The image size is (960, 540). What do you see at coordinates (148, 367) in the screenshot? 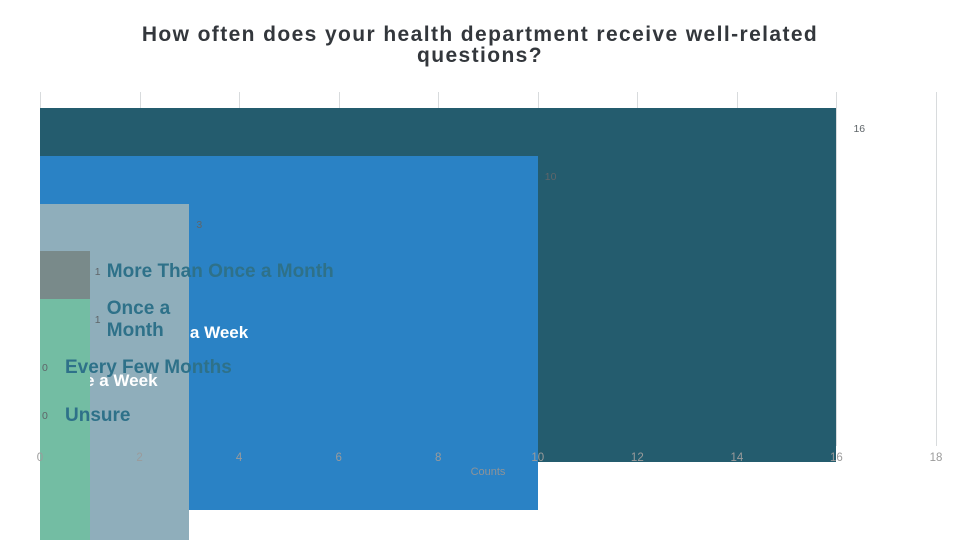
I see `category-label: Every Few Months` at bounding box center [148, 367].